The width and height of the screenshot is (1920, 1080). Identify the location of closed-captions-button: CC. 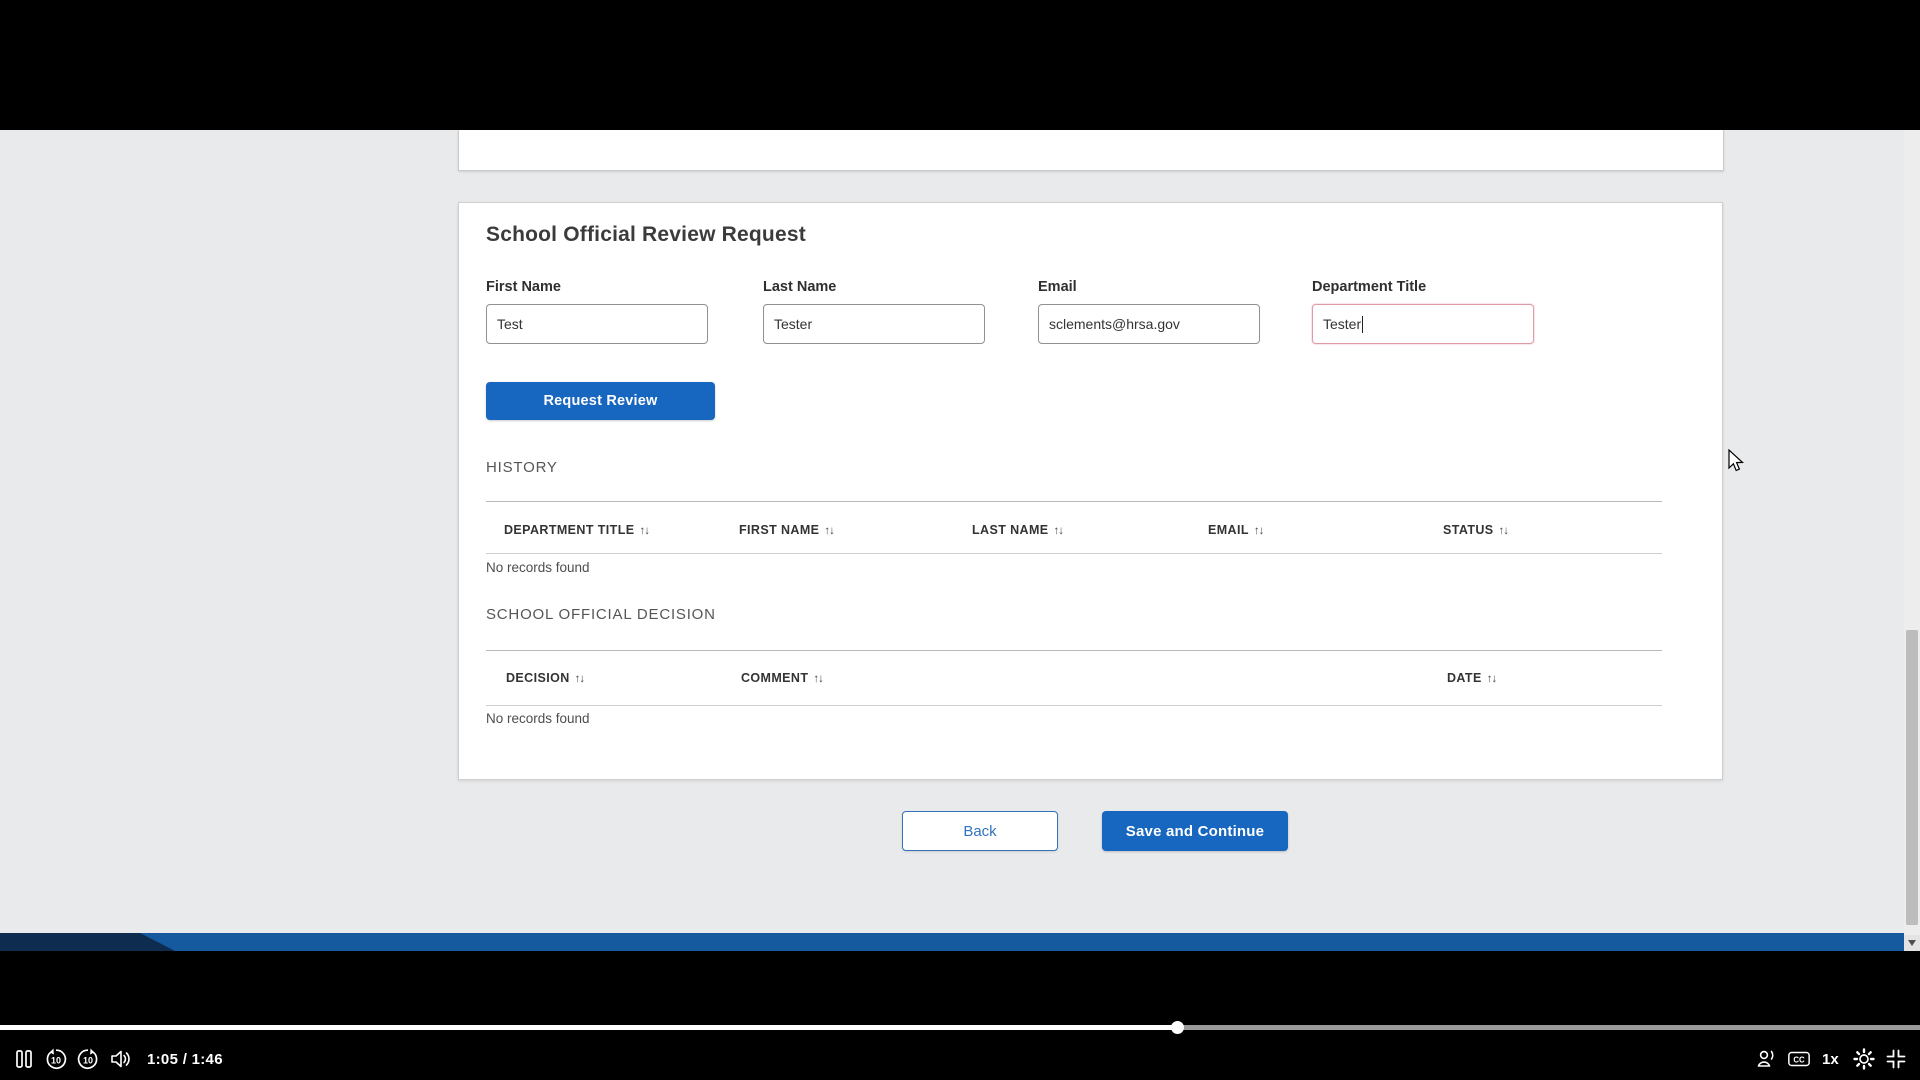
(1799, 1059).